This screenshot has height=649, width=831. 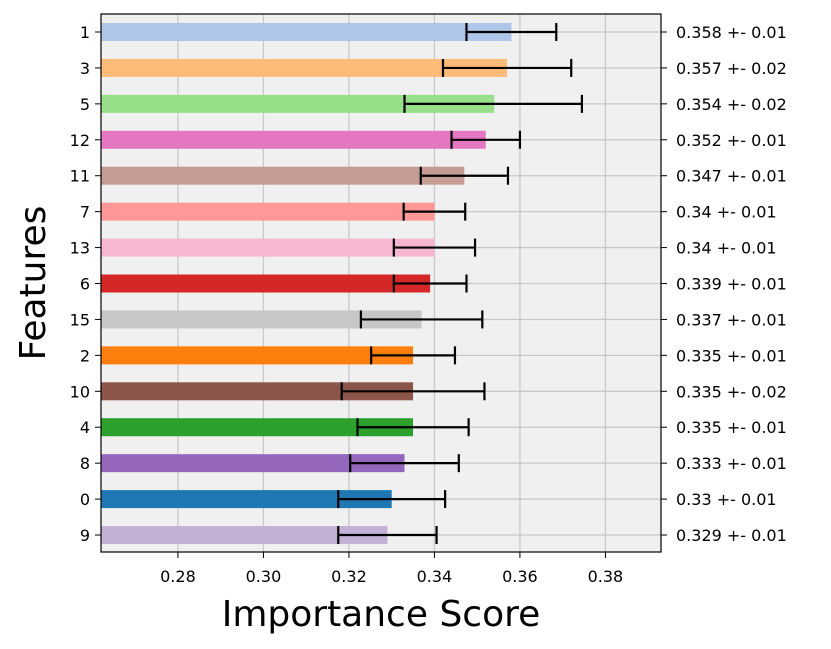 What do you see at coordinates (80, 248) in the screenshot?
I see `y-tick-label-feature: 13` at bounding box center [80, 248].